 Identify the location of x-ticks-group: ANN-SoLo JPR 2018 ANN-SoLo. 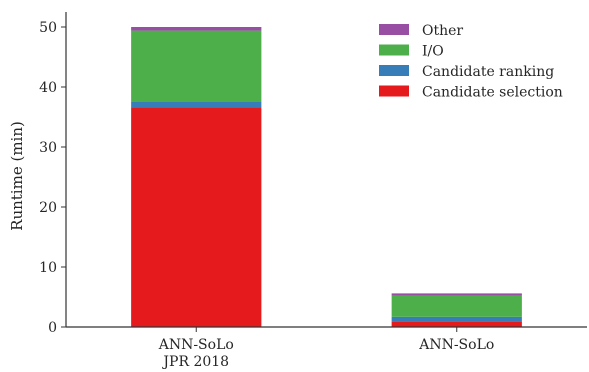
(326, 348).